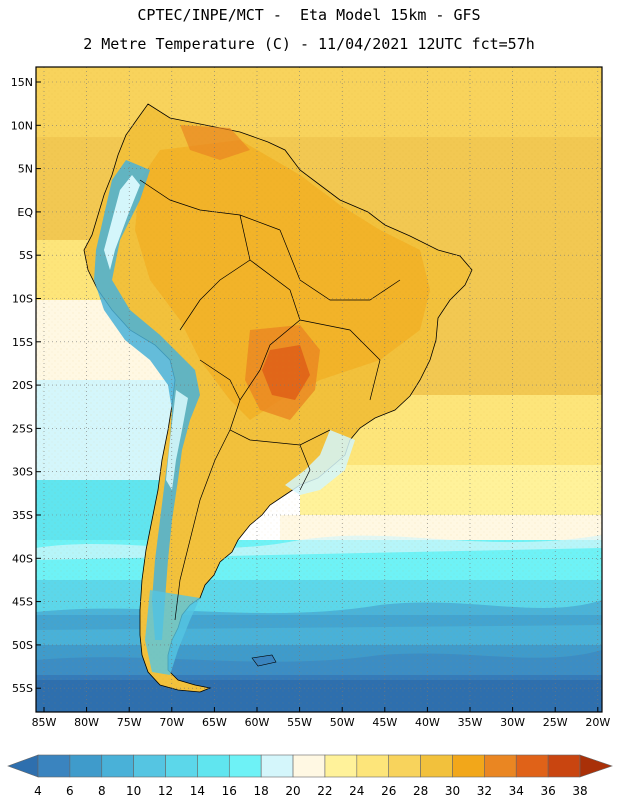 This screenshot has height=800, width=618. What do you see at coordinates (86, 722) in the screenshot?
I see `lon-label: 80W` at bounding box center [86, 722].